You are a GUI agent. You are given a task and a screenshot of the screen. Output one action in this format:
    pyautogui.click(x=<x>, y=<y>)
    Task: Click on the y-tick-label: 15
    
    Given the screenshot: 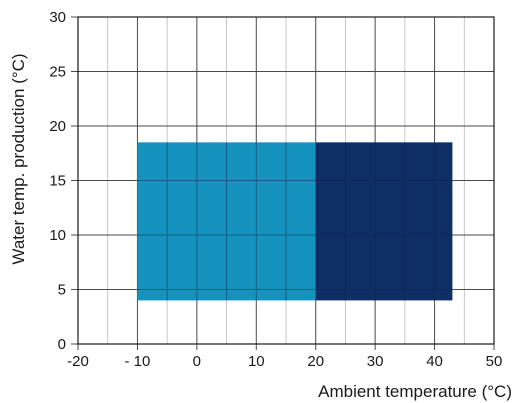 What is the action you would take?
    pyautogui.click(x=57, y=181)
    